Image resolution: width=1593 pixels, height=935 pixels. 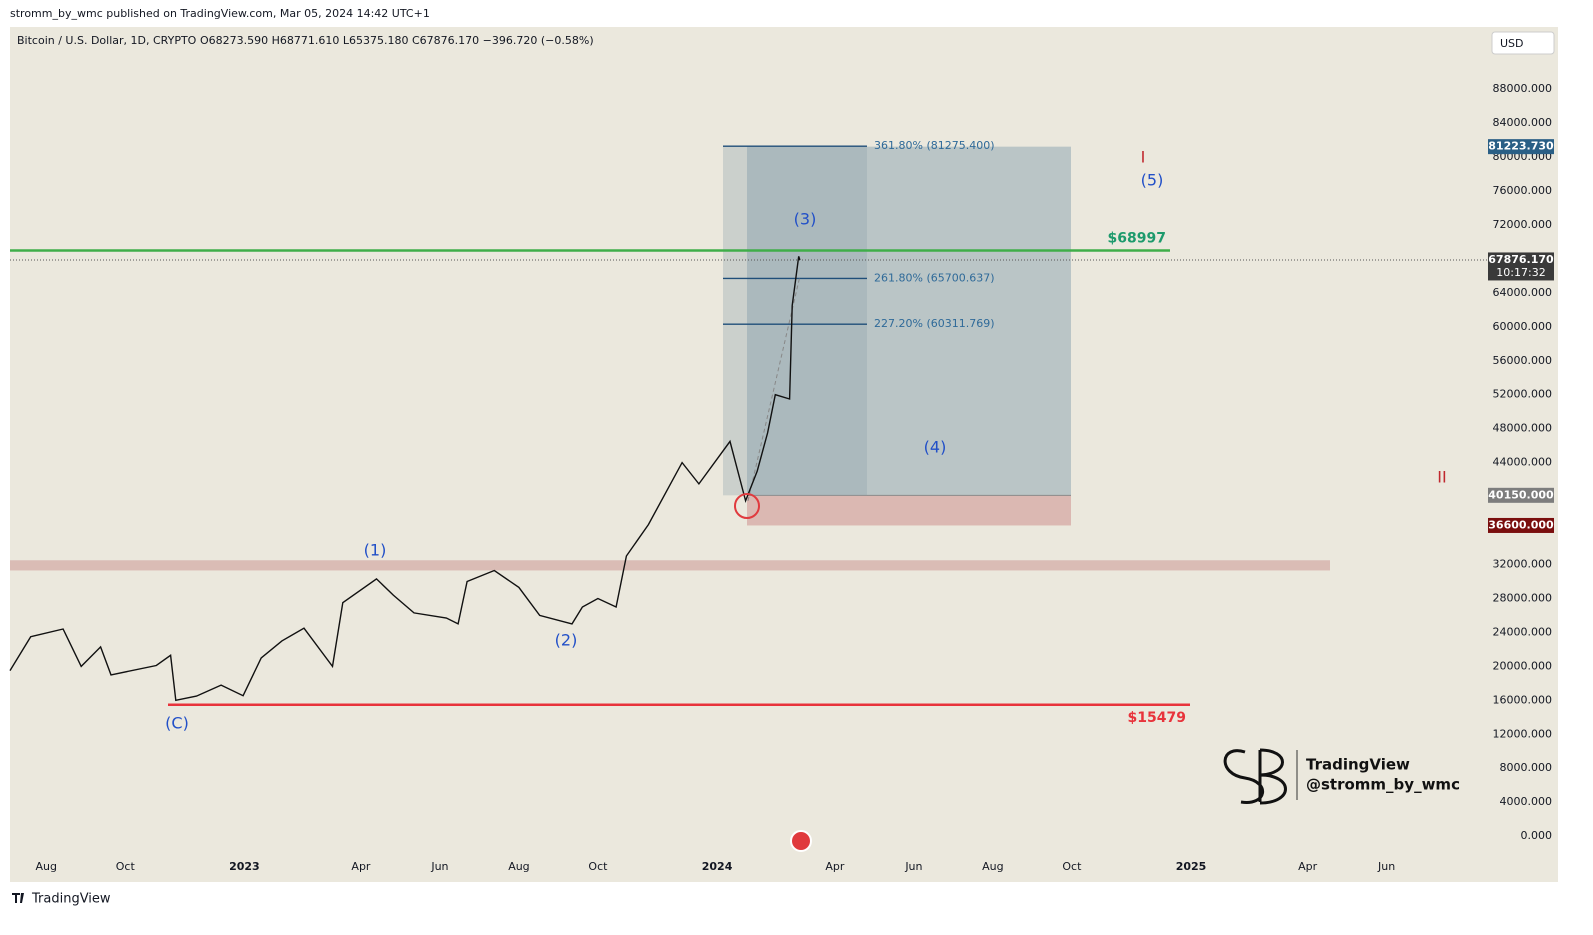 I want to click on wave-label: I, so click(x=1143, y=157).